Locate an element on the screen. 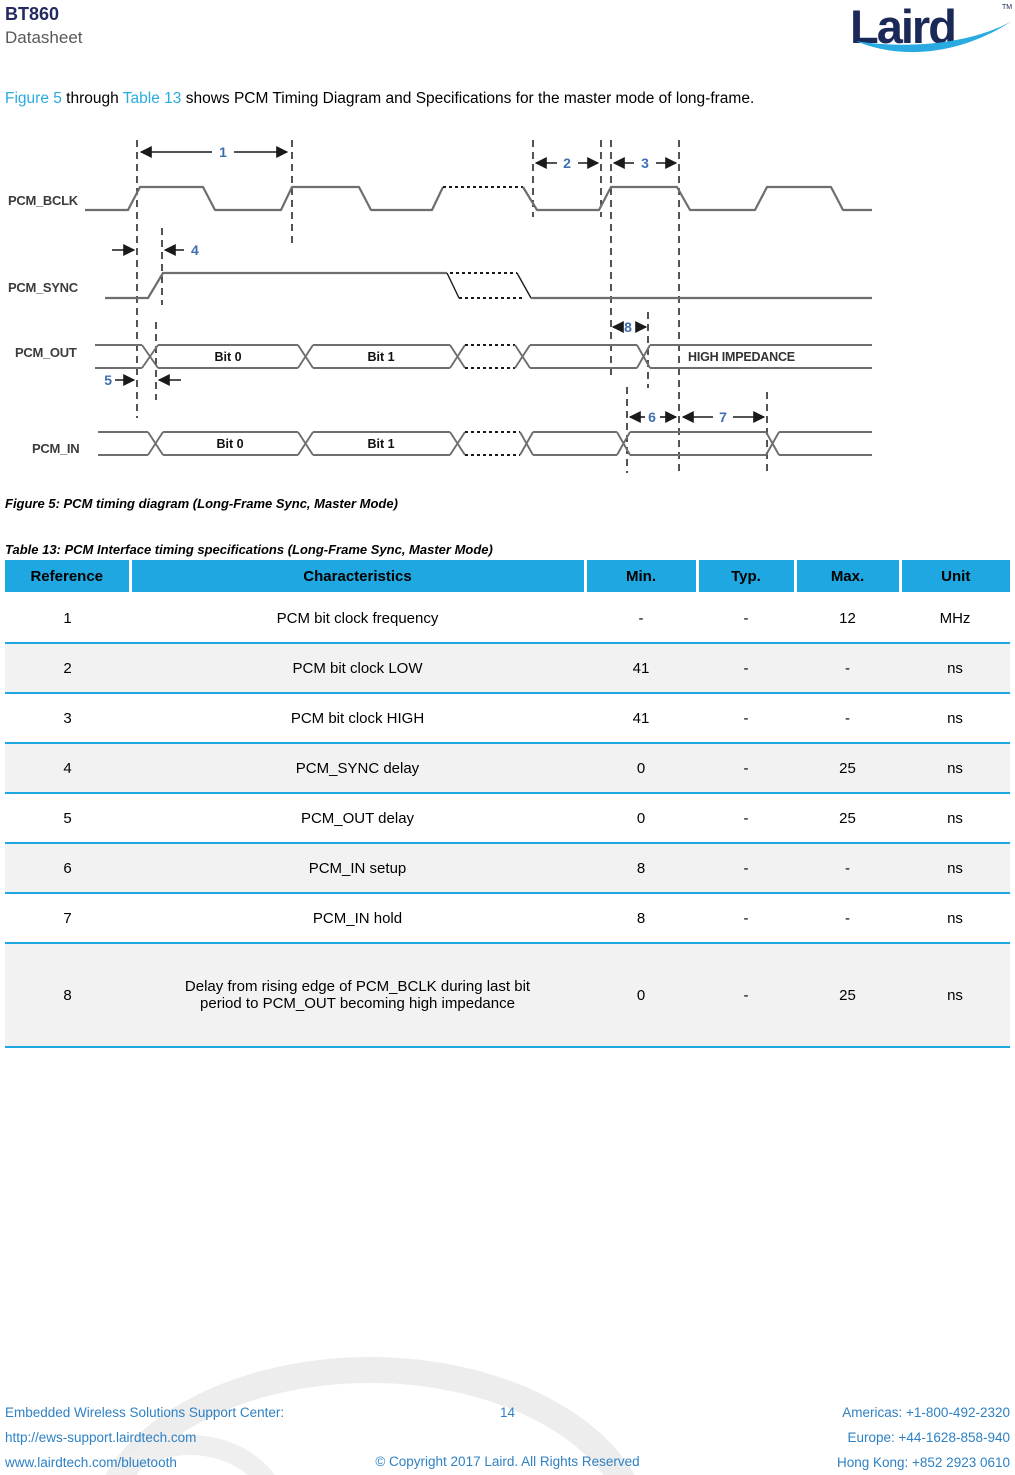 This screenshot has height=1475, width=1015. laird-logo: Laird TM is located at coordinates (931, 26).